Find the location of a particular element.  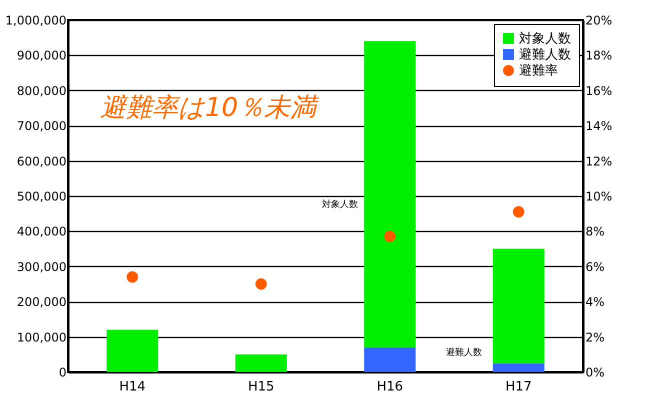

x-tick-label: H14 is located at coordinates (132, 387).